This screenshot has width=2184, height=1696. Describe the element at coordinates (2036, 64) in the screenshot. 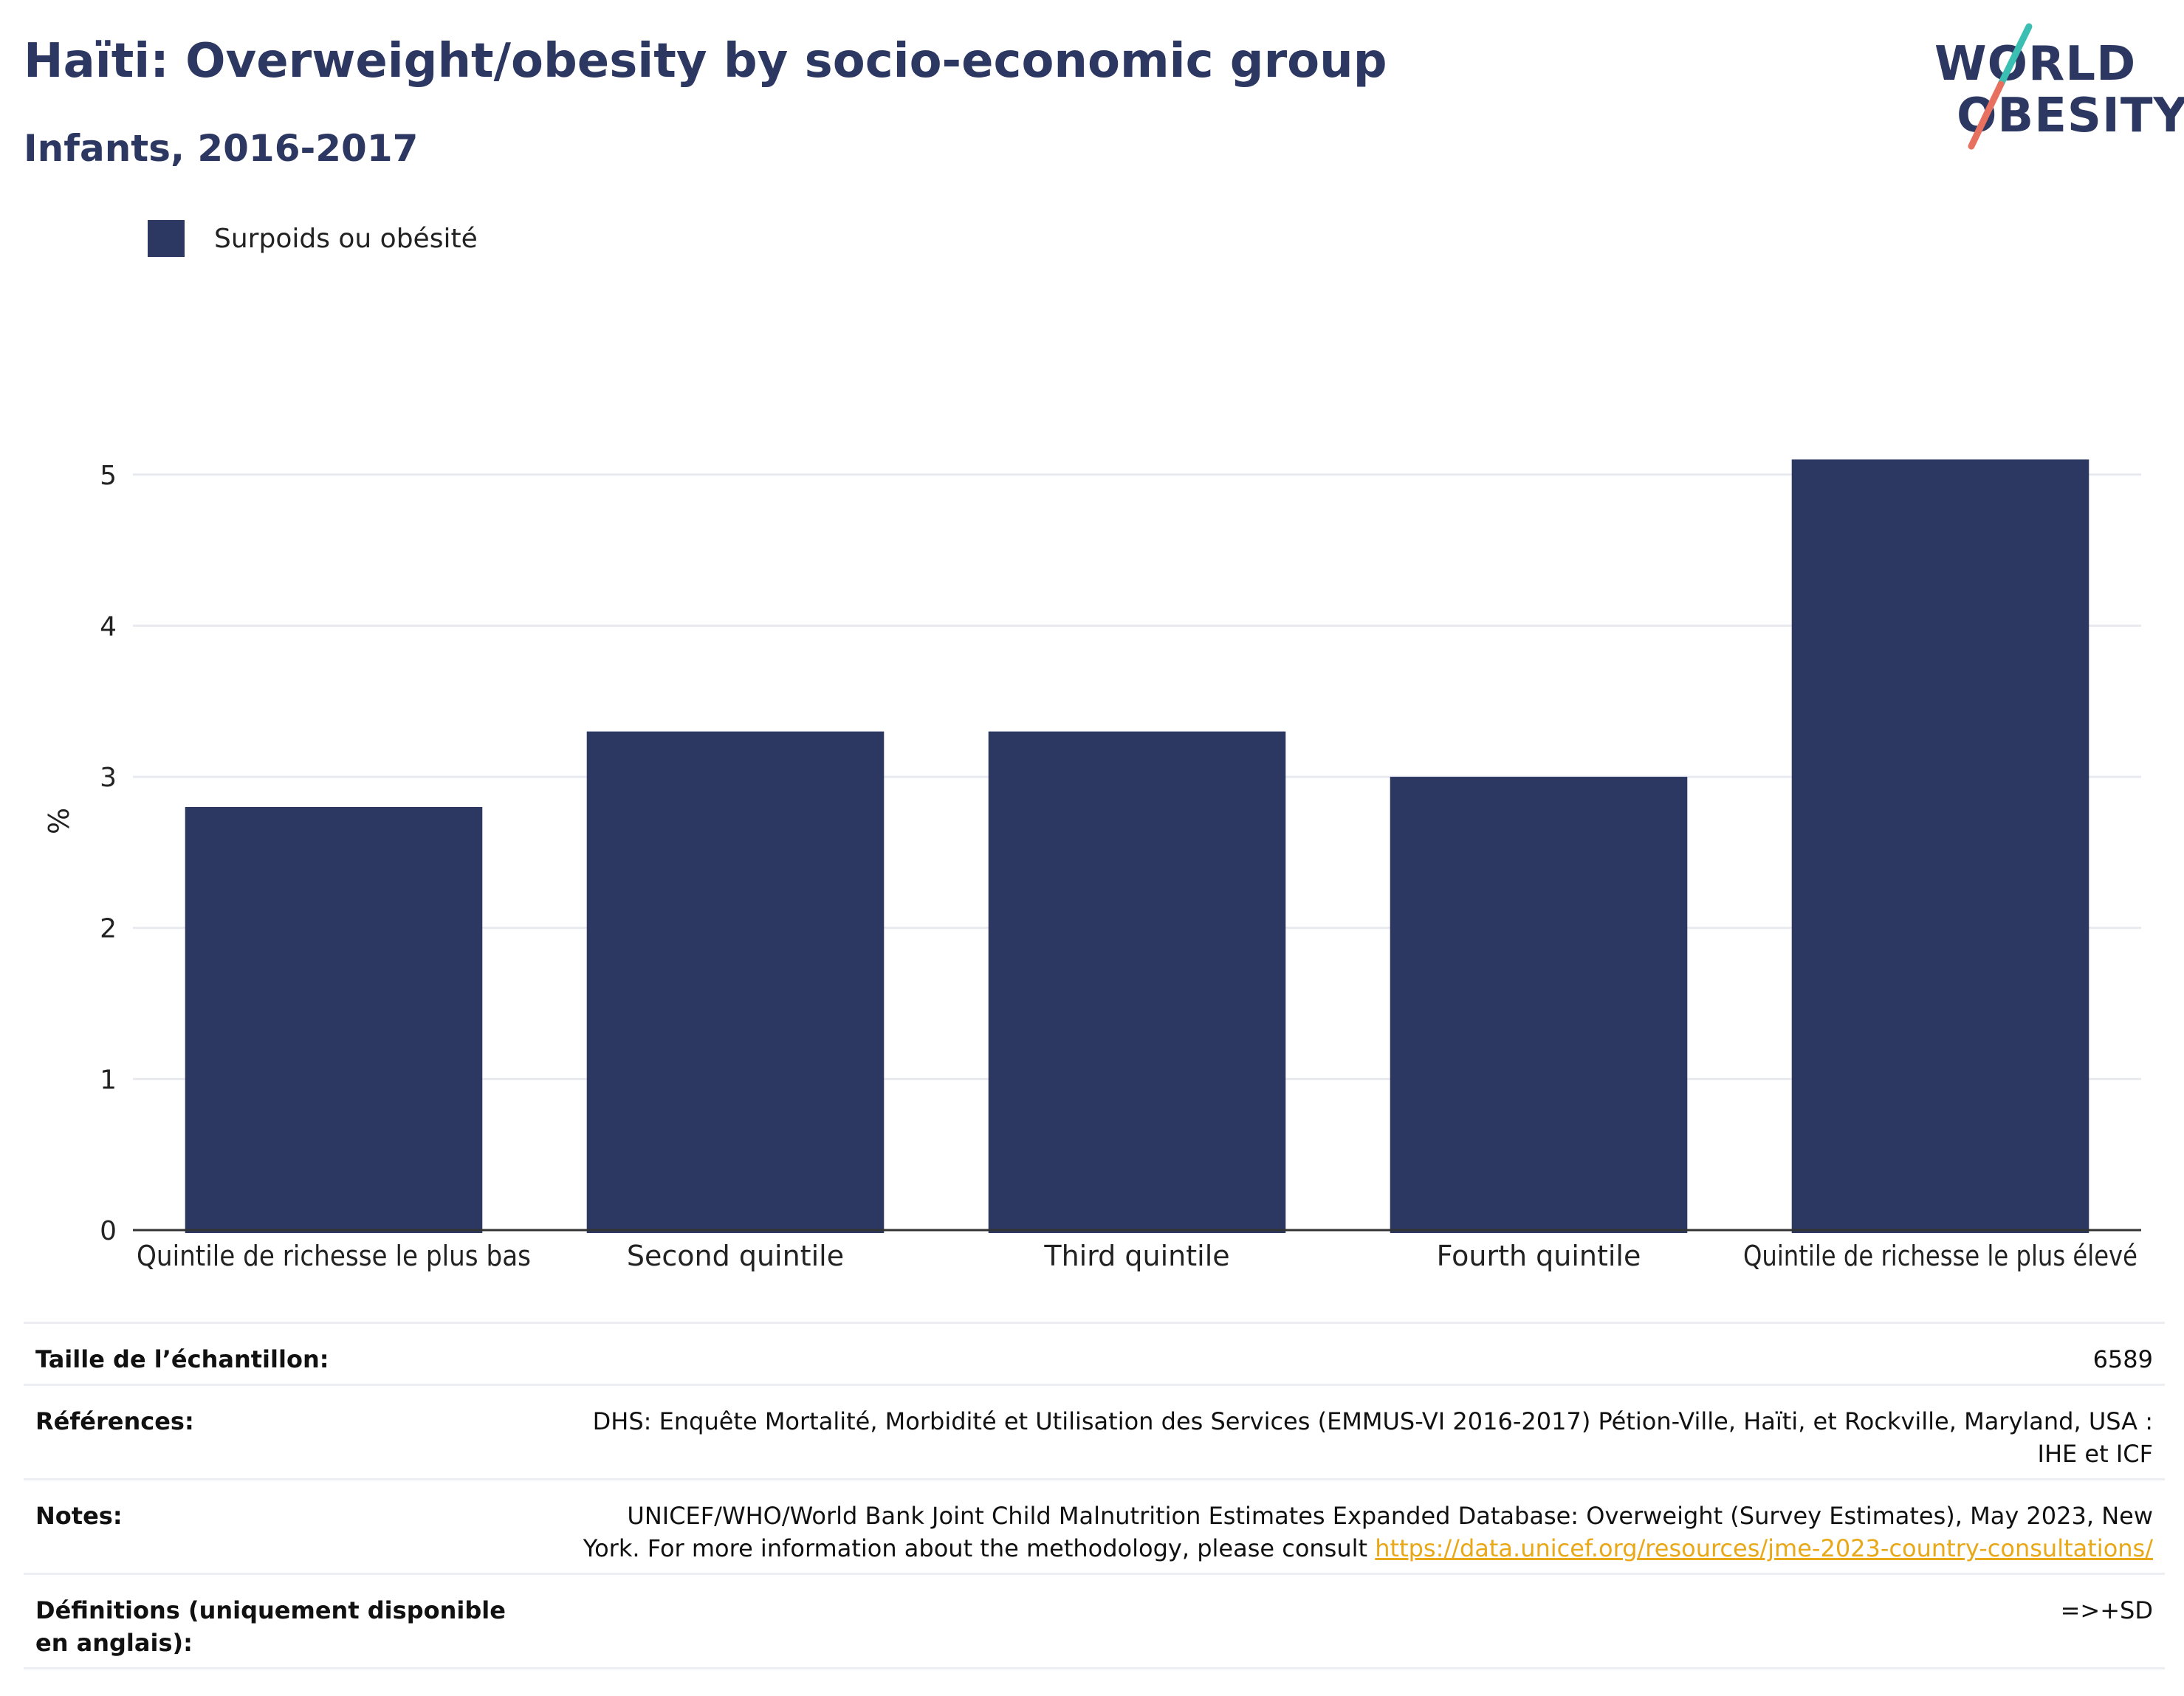

I see `logo-word-world: WORLD` at that location.